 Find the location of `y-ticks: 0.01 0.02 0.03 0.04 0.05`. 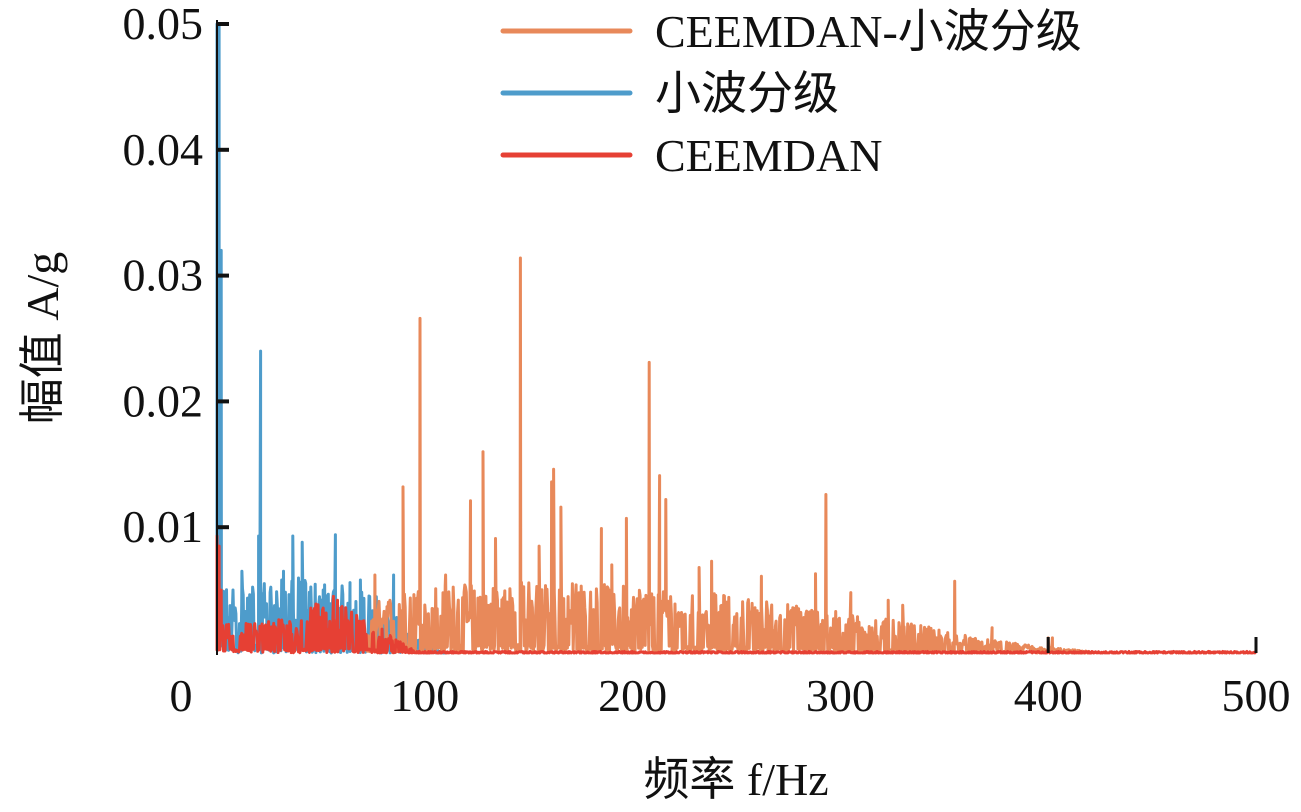

y-ticks: 0.01 0.02 0.03 0.04 0.05 is located at coordinates (176, 276).